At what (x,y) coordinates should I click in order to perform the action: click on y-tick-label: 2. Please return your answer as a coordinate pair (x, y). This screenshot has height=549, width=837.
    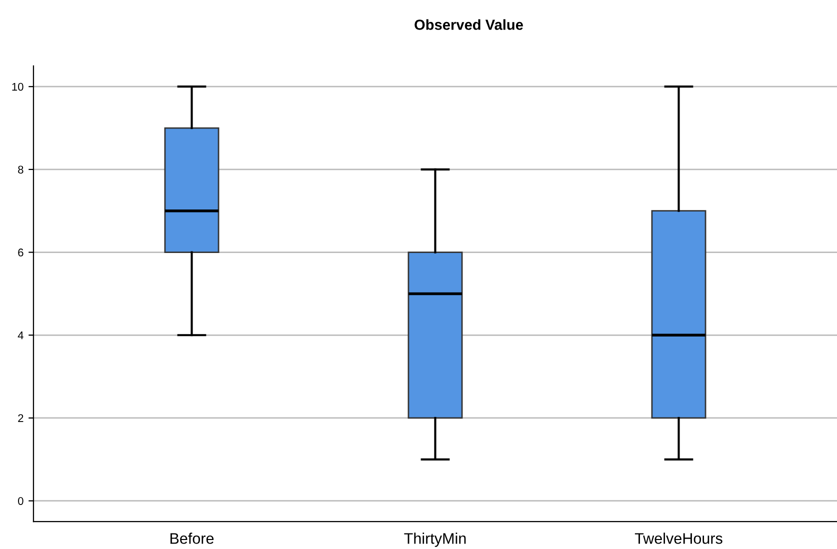
    Looking at the image, I should click on (21, 418).